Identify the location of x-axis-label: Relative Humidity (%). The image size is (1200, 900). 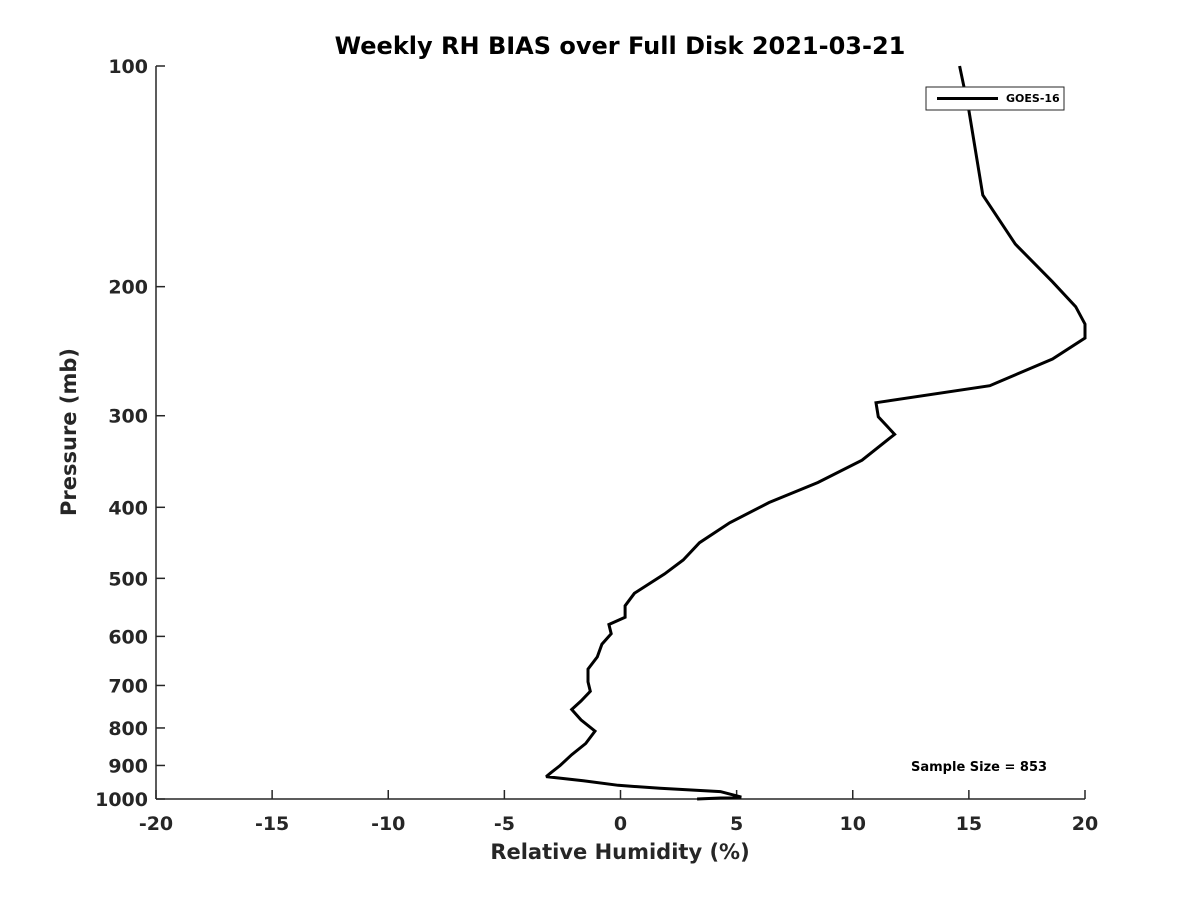
(619, 852).